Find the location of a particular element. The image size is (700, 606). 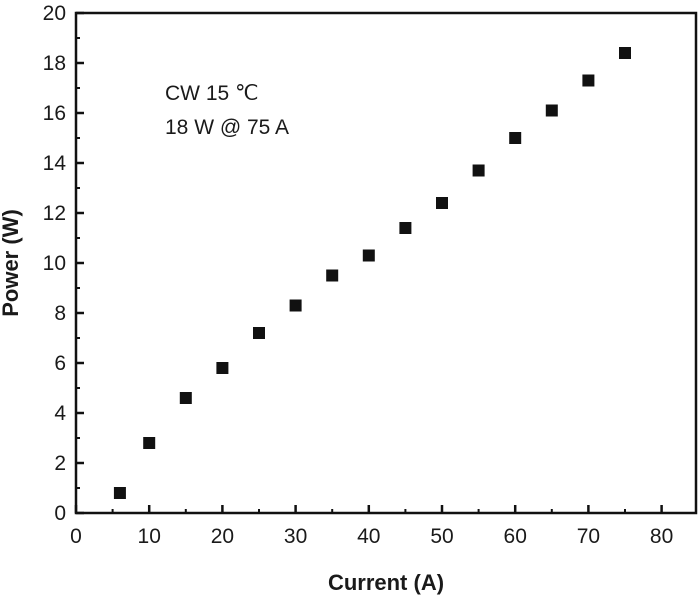

annotation-line-1: CW 15 ℃ is located at coordinates (212, 93).